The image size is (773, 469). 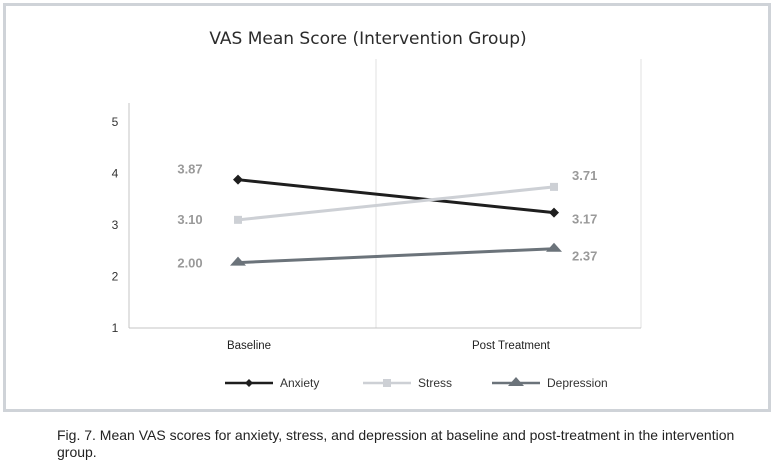 I want to click on stress-data-label: 3.10, so click(x=189, y=219).